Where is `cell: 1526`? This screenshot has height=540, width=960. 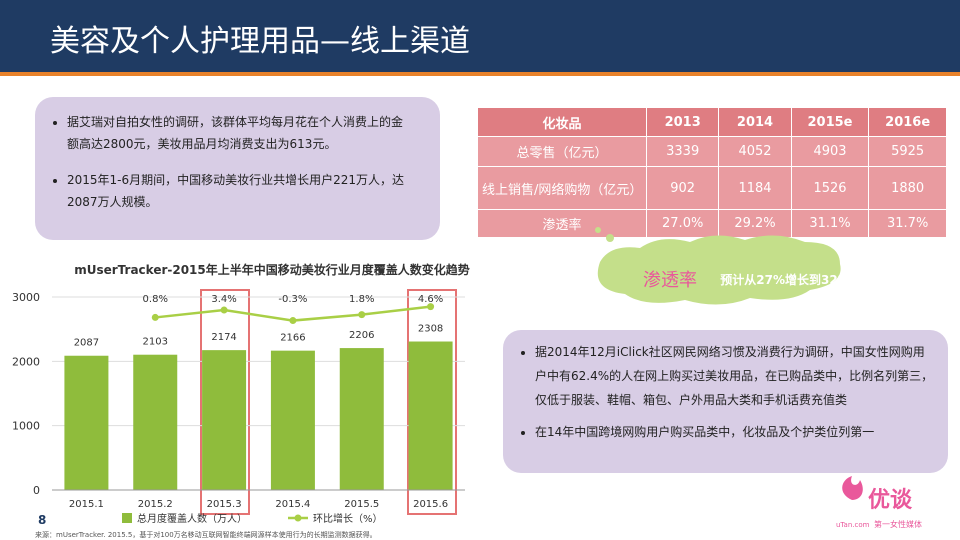 cell: 1526 is located at coordinates (830, 188).